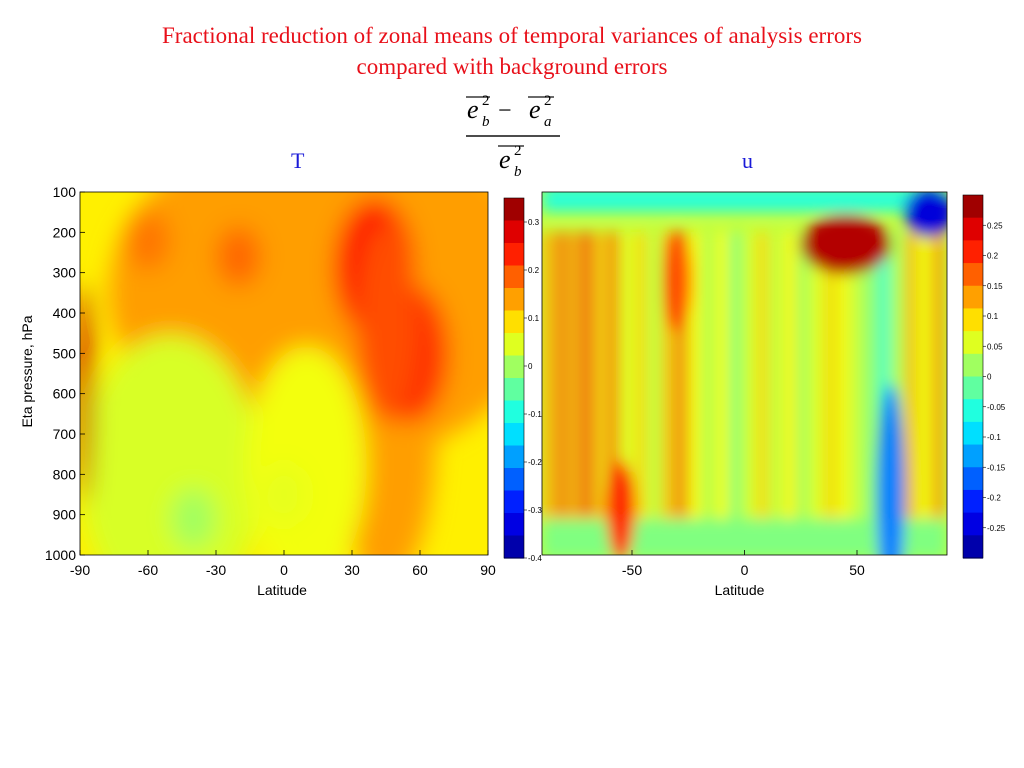 Image resolution: width=1024 pixels, height=768 pixels. I want to click on x-tick-label: -60, so click(148, 570).